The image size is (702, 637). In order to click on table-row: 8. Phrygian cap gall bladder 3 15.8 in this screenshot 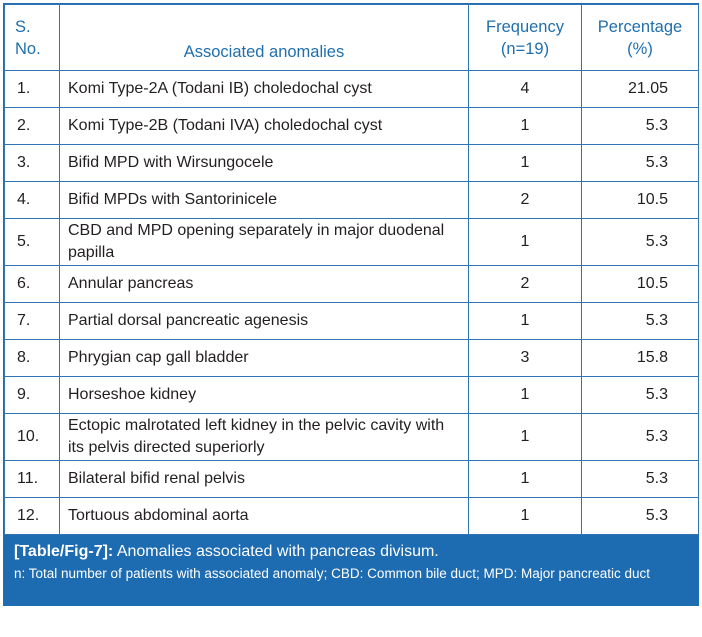, I will do `click(351, 358)`.